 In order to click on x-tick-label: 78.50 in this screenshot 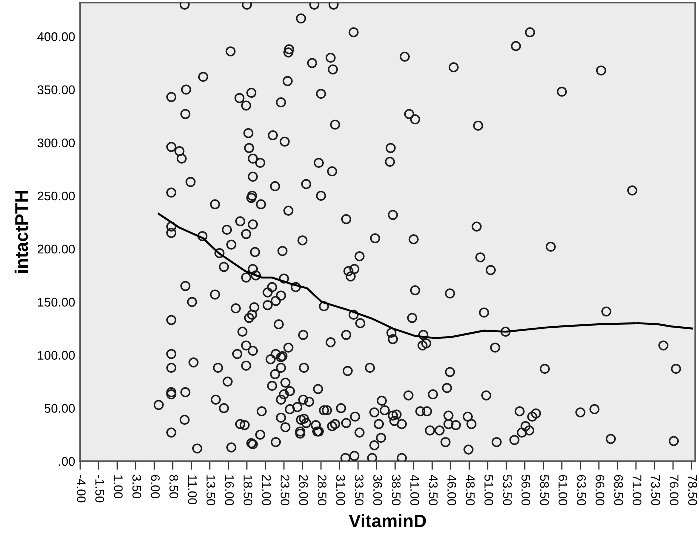, I will do `click(693, 490)`.